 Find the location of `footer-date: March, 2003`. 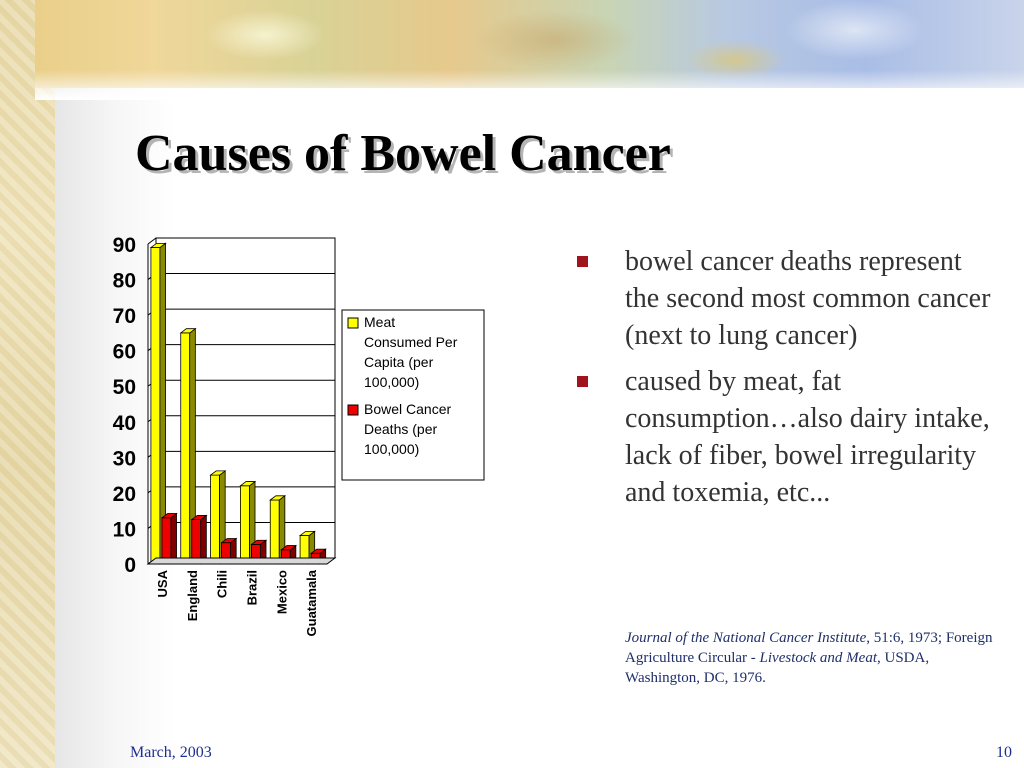

footer-date: March, 2003 is located at coordinates (171, 752).